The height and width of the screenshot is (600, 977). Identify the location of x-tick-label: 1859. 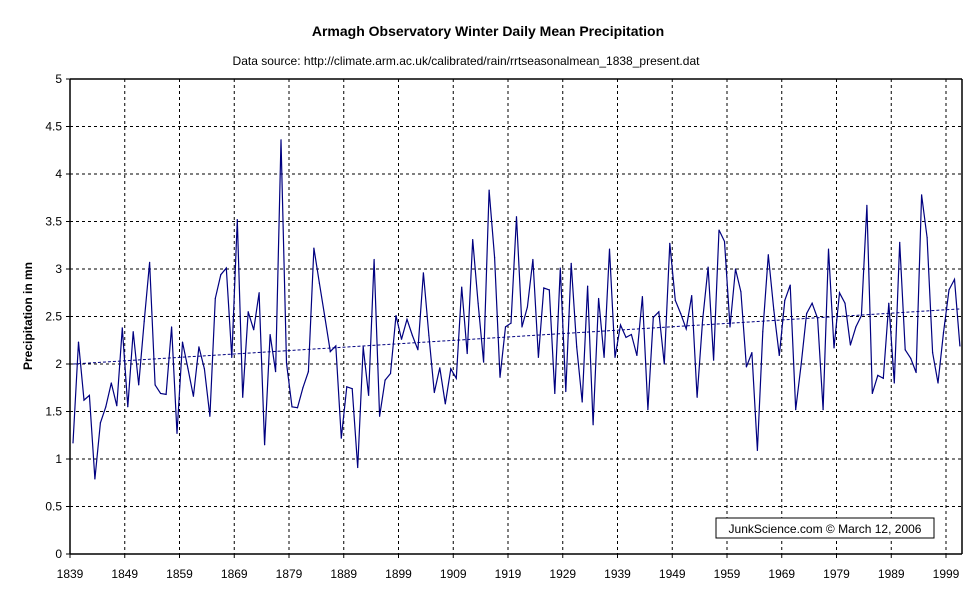
(179, 574).